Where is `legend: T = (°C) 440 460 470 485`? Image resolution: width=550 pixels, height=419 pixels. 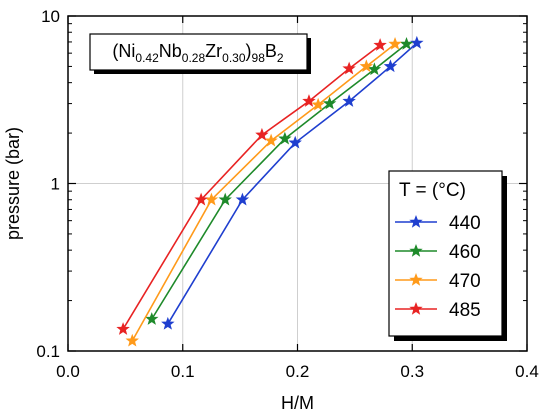 legend: T = (°C) 440 460 470 485 is located at coordinates (447, 255).